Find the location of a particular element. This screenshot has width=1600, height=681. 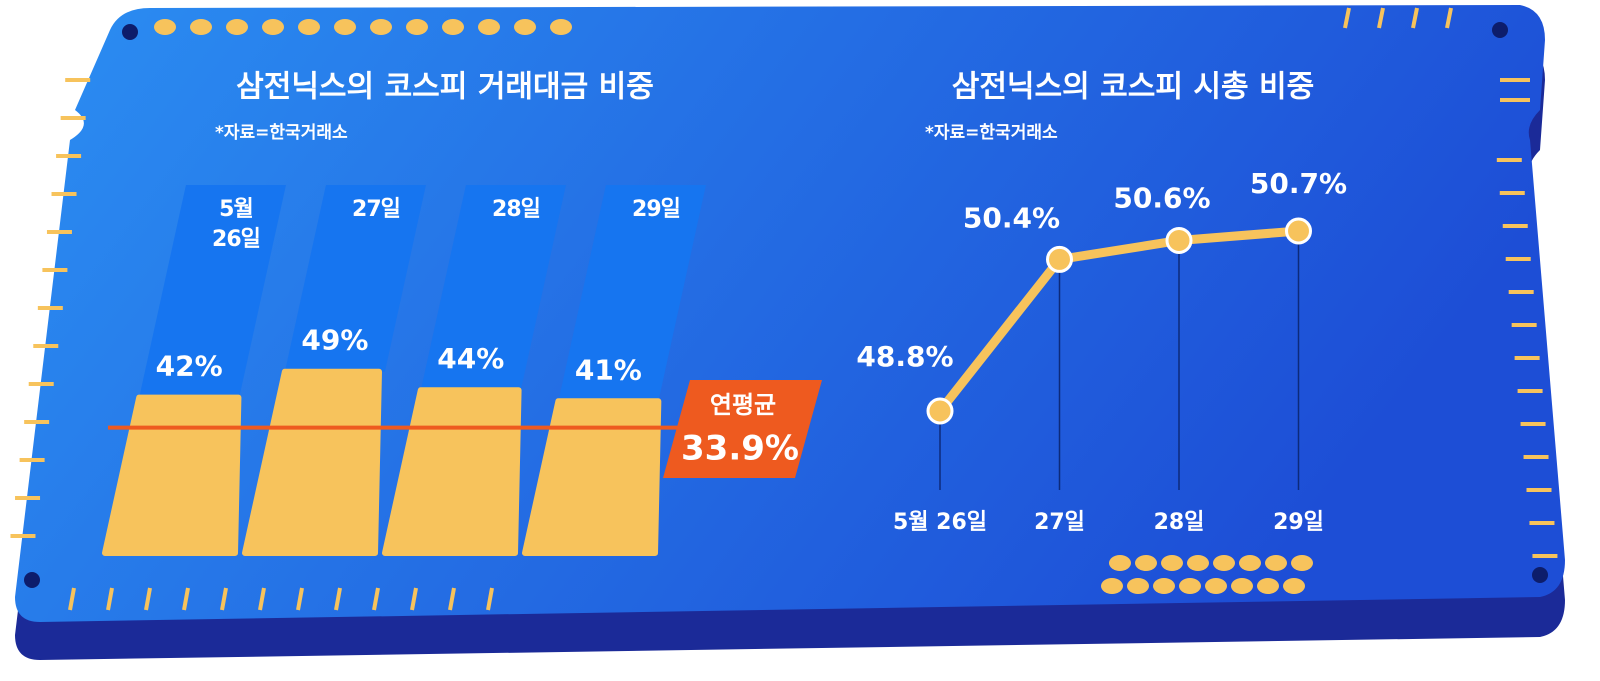

category-box: 27일 is located at coordinates (376, 209).